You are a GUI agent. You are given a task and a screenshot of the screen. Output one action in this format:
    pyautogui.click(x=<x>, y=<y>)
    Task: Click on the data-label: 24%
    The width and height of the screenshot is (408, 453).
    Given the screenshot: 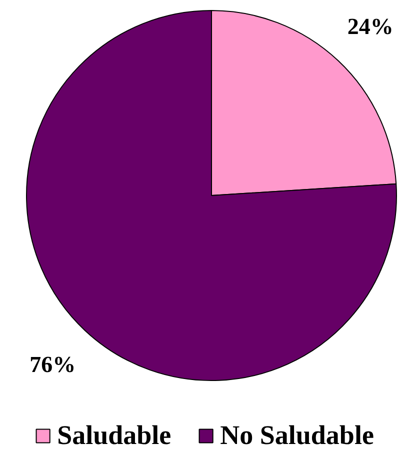 What is the action you would take?
    pyautogui.click(x=370, y=26)
    